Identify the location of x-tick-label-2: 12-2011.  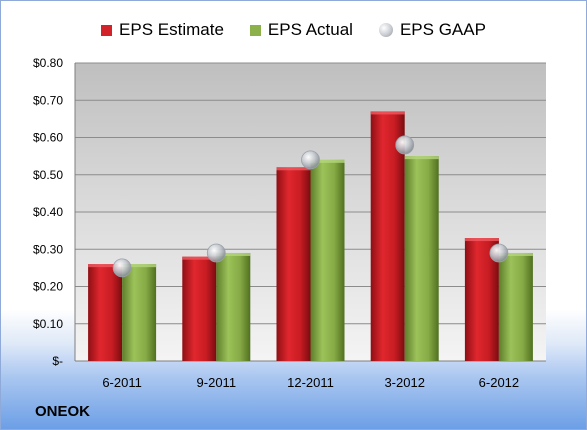
(310, 382).